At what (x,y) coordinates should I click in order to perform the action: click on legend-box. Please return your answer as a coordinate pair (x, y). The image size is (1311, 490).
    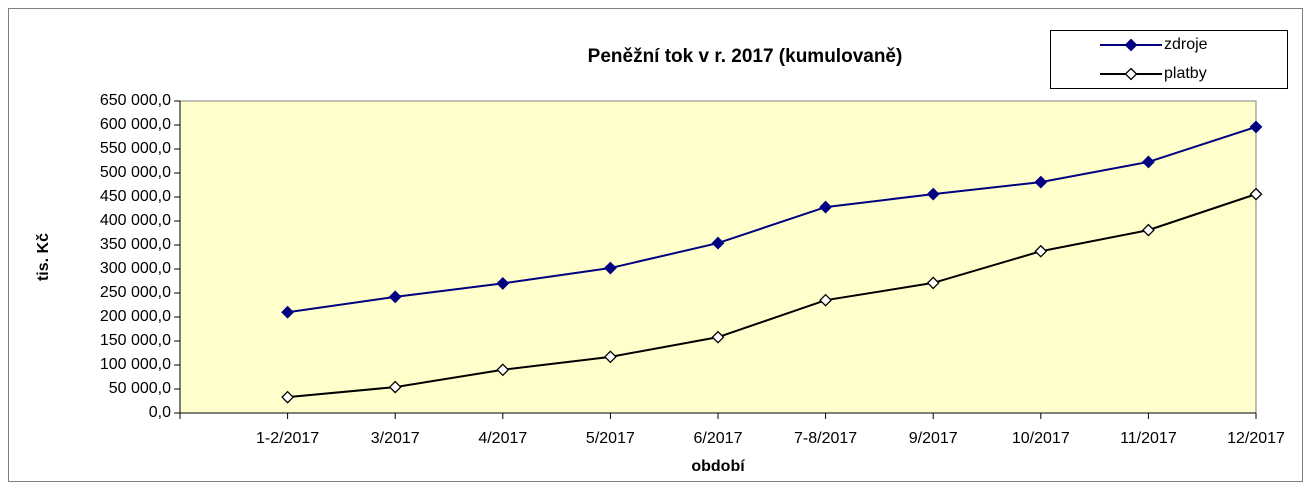
    Looking at the image, I should click on (1169, 59).